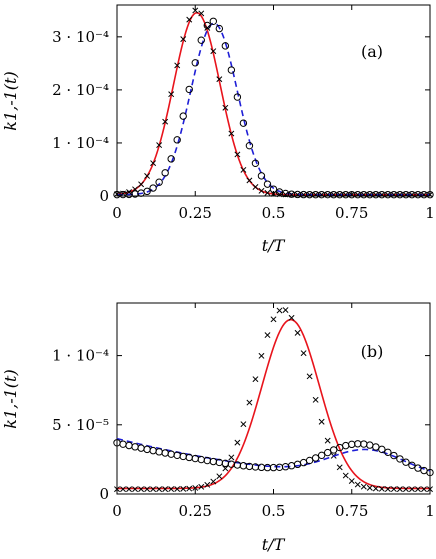  I want to click on panel-a-xtick-label: 0.75, so click(351, 213).